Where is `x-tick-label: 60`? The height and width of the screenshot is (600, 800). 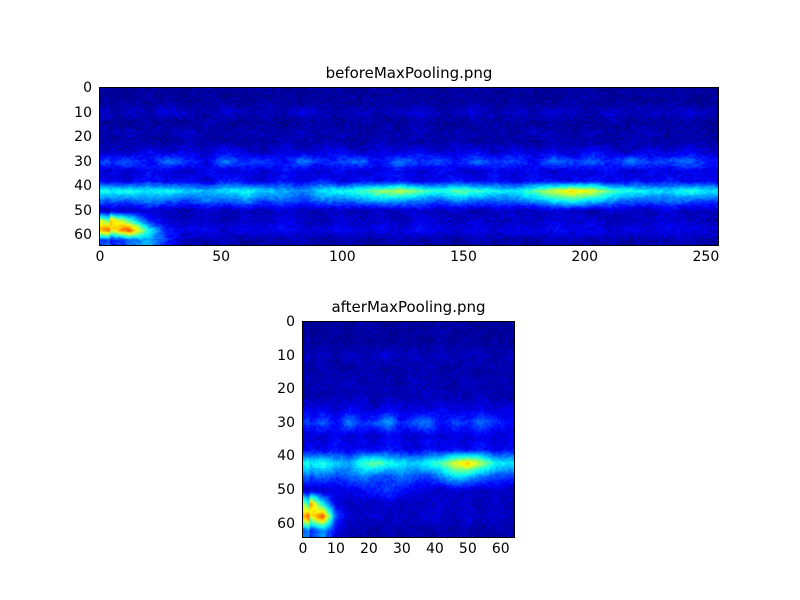
x-tick-label: 60 is located at coordinates (500, 549).